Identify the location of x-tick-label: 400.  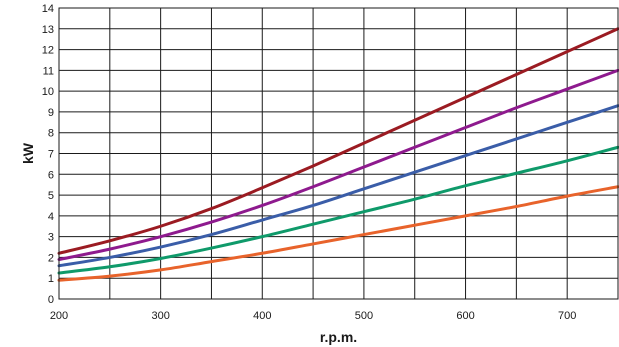
(262, 316).